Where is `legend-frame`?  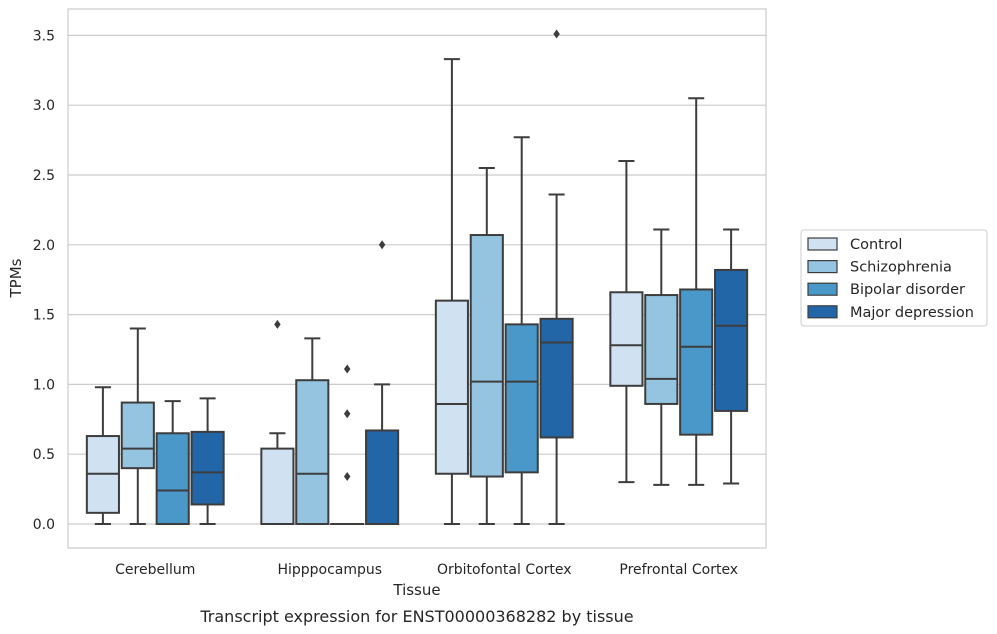
legend-frame is located at coordinates (894, 278).